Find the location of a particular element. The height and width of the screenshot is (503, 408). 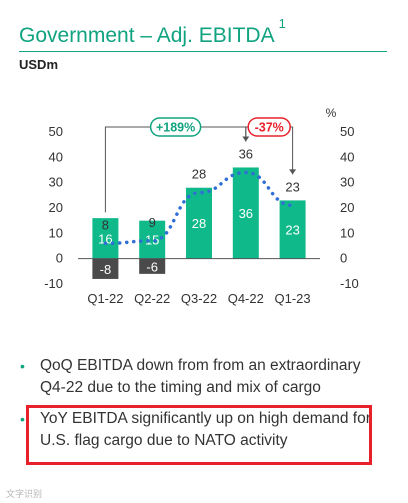

right-axis-tick: 50 is located at coordinates (347, 131).